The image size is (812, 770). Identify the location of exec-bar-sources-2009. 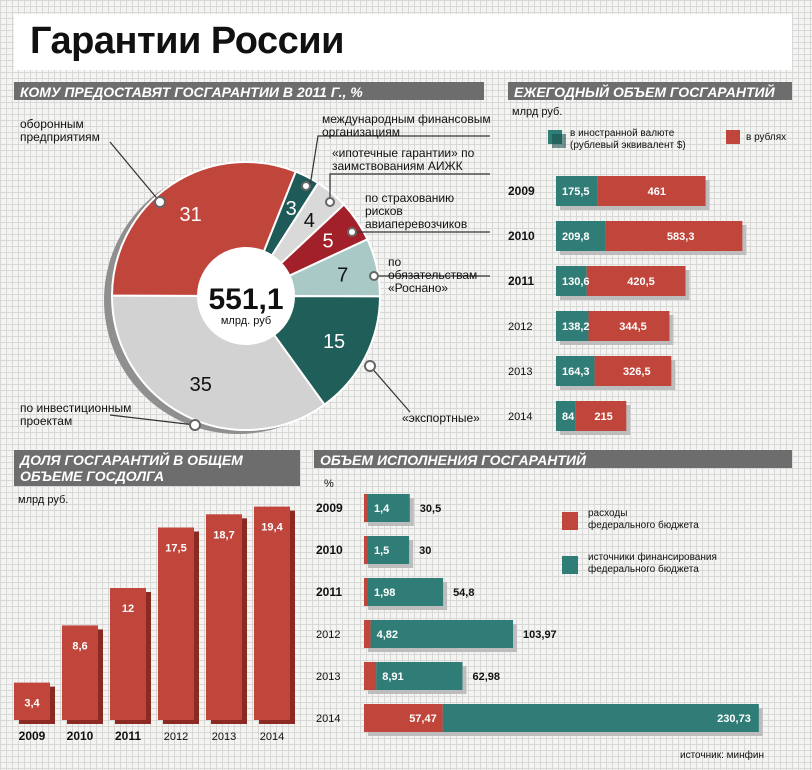
(389, 508).